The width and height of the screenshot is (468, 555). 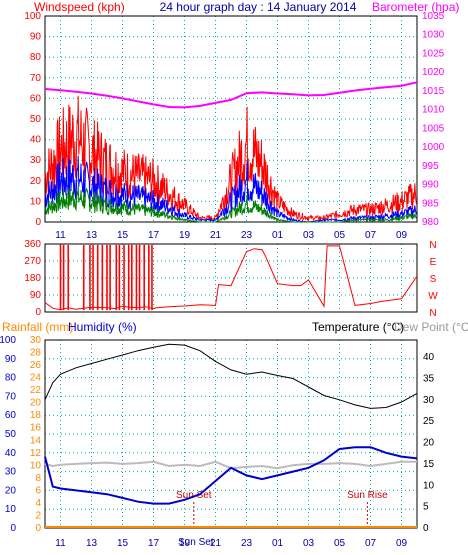 I want to click on humidity-y-tick-label: 70, so click(x=11, y=396).